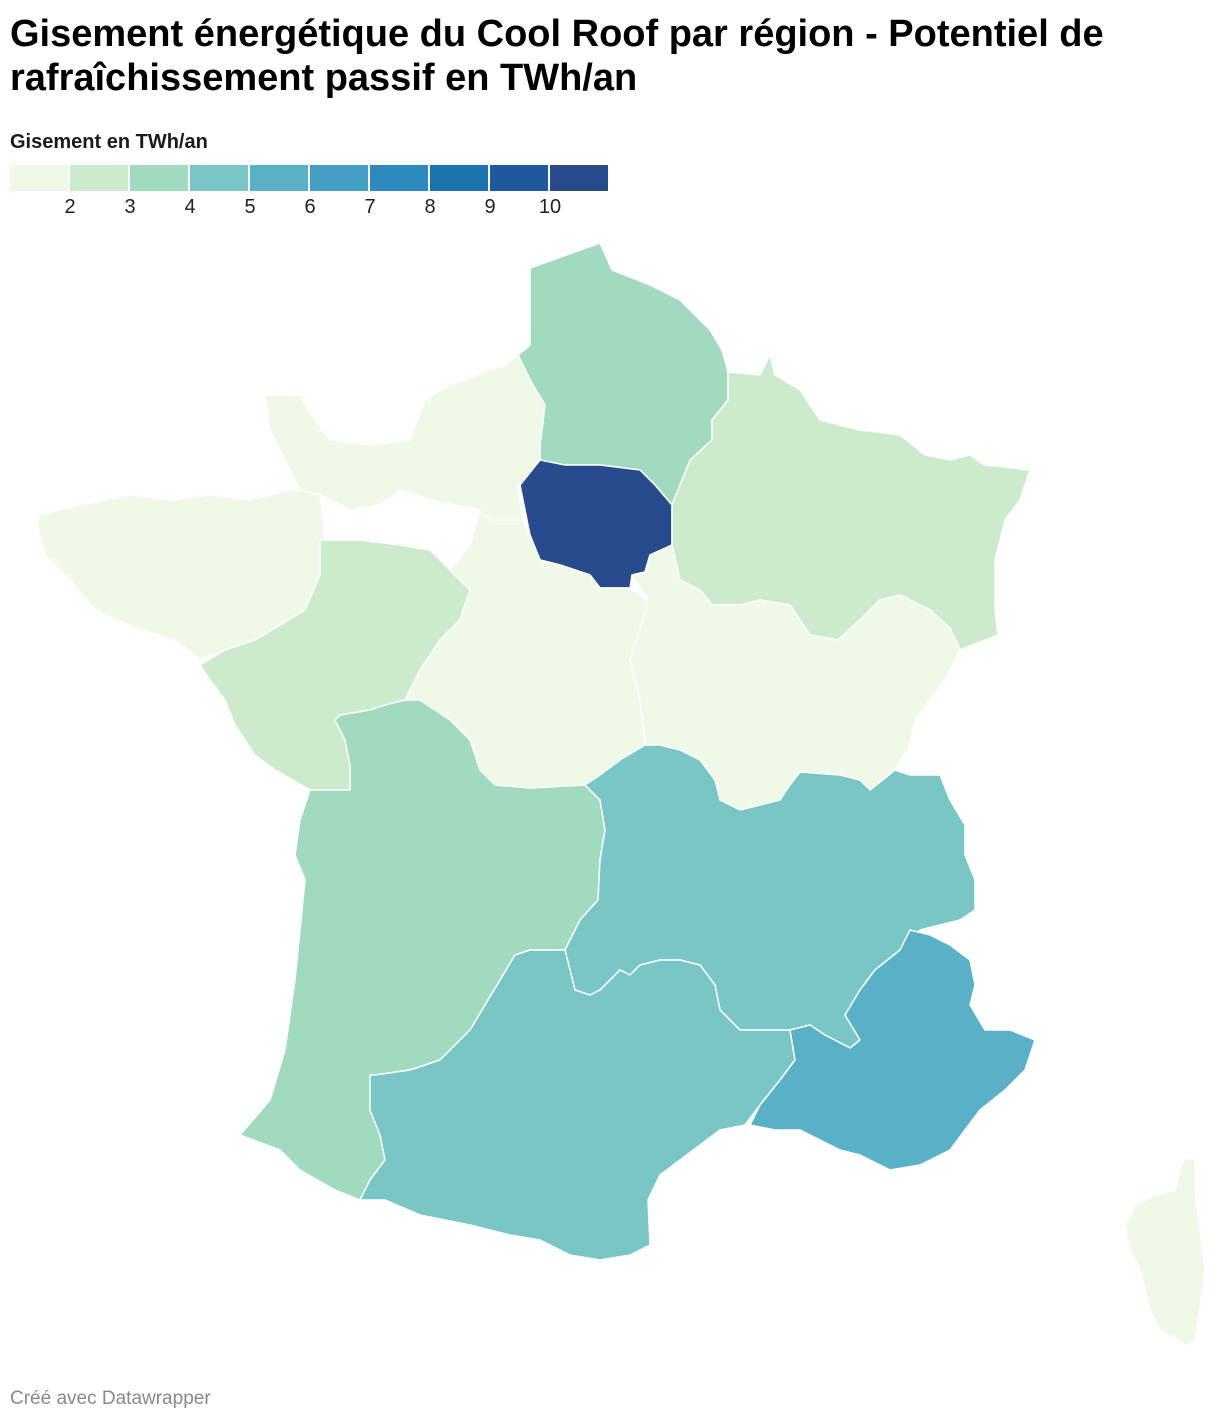  What do you see at coordinates (1165, 1251) in the screenshot?
I see `region-corse: Corse` at bounding box center [1165, 1251].